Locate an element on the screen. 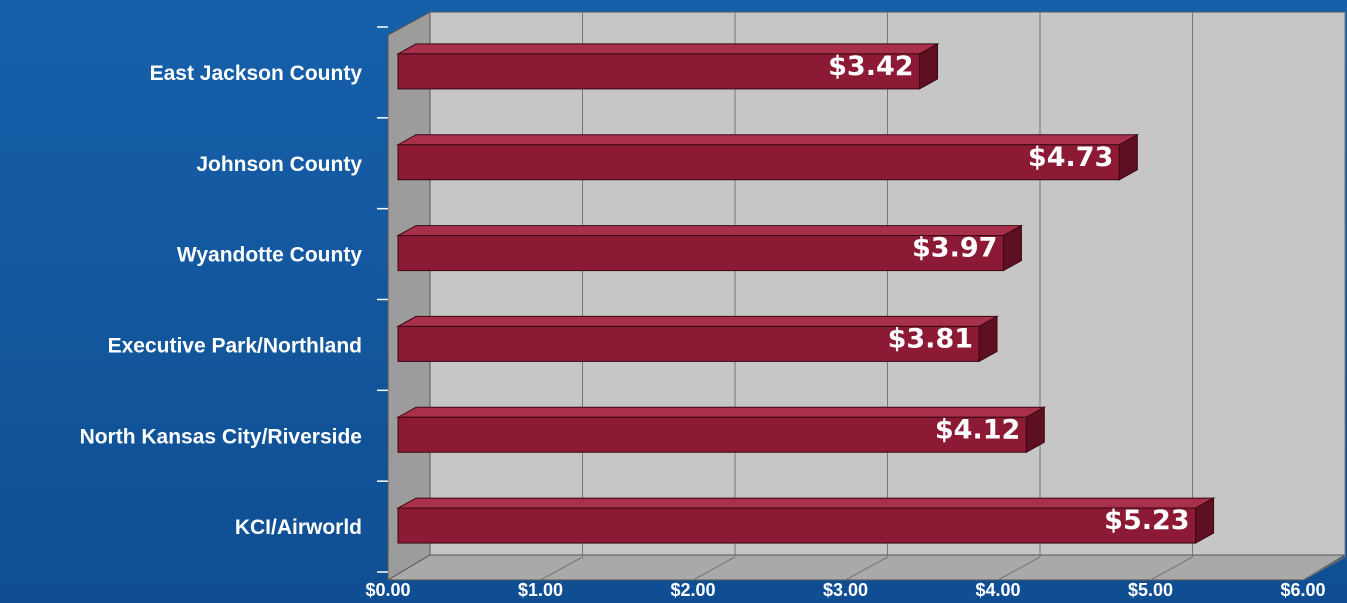 The width and height of the screenshot is (1347, 603). x-tick-label: $3.00 is located at coordinates (845, 590).